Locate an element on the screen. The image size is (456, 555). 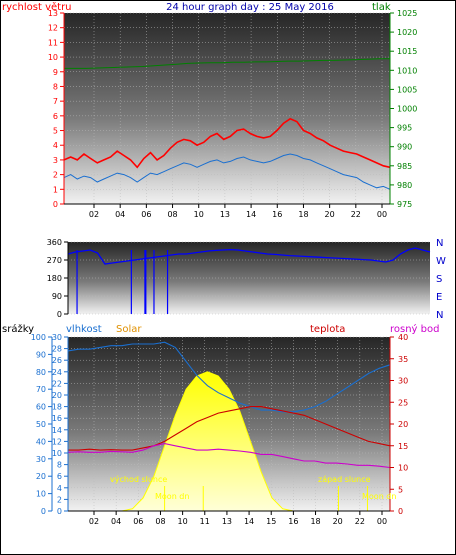
humidity-tick-label: 24 is located at coordinates (57, 372).